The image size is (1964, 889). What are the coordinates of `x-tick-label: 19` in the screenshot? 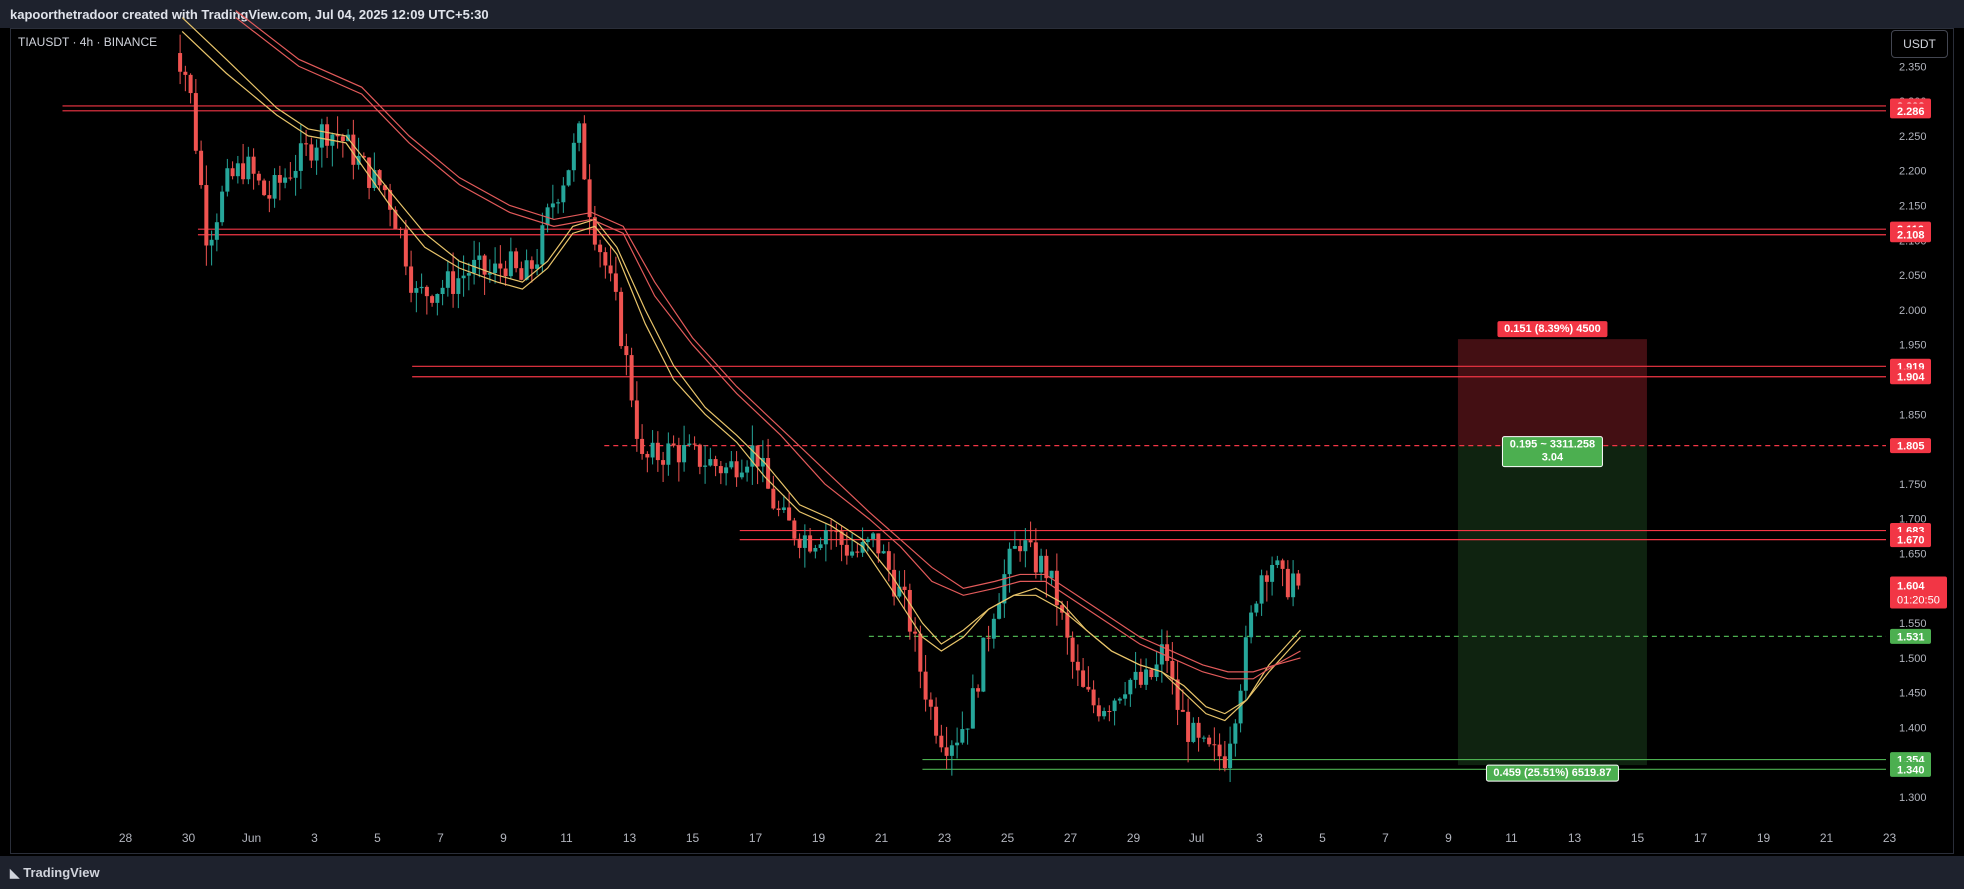 It's located at (819, 838).